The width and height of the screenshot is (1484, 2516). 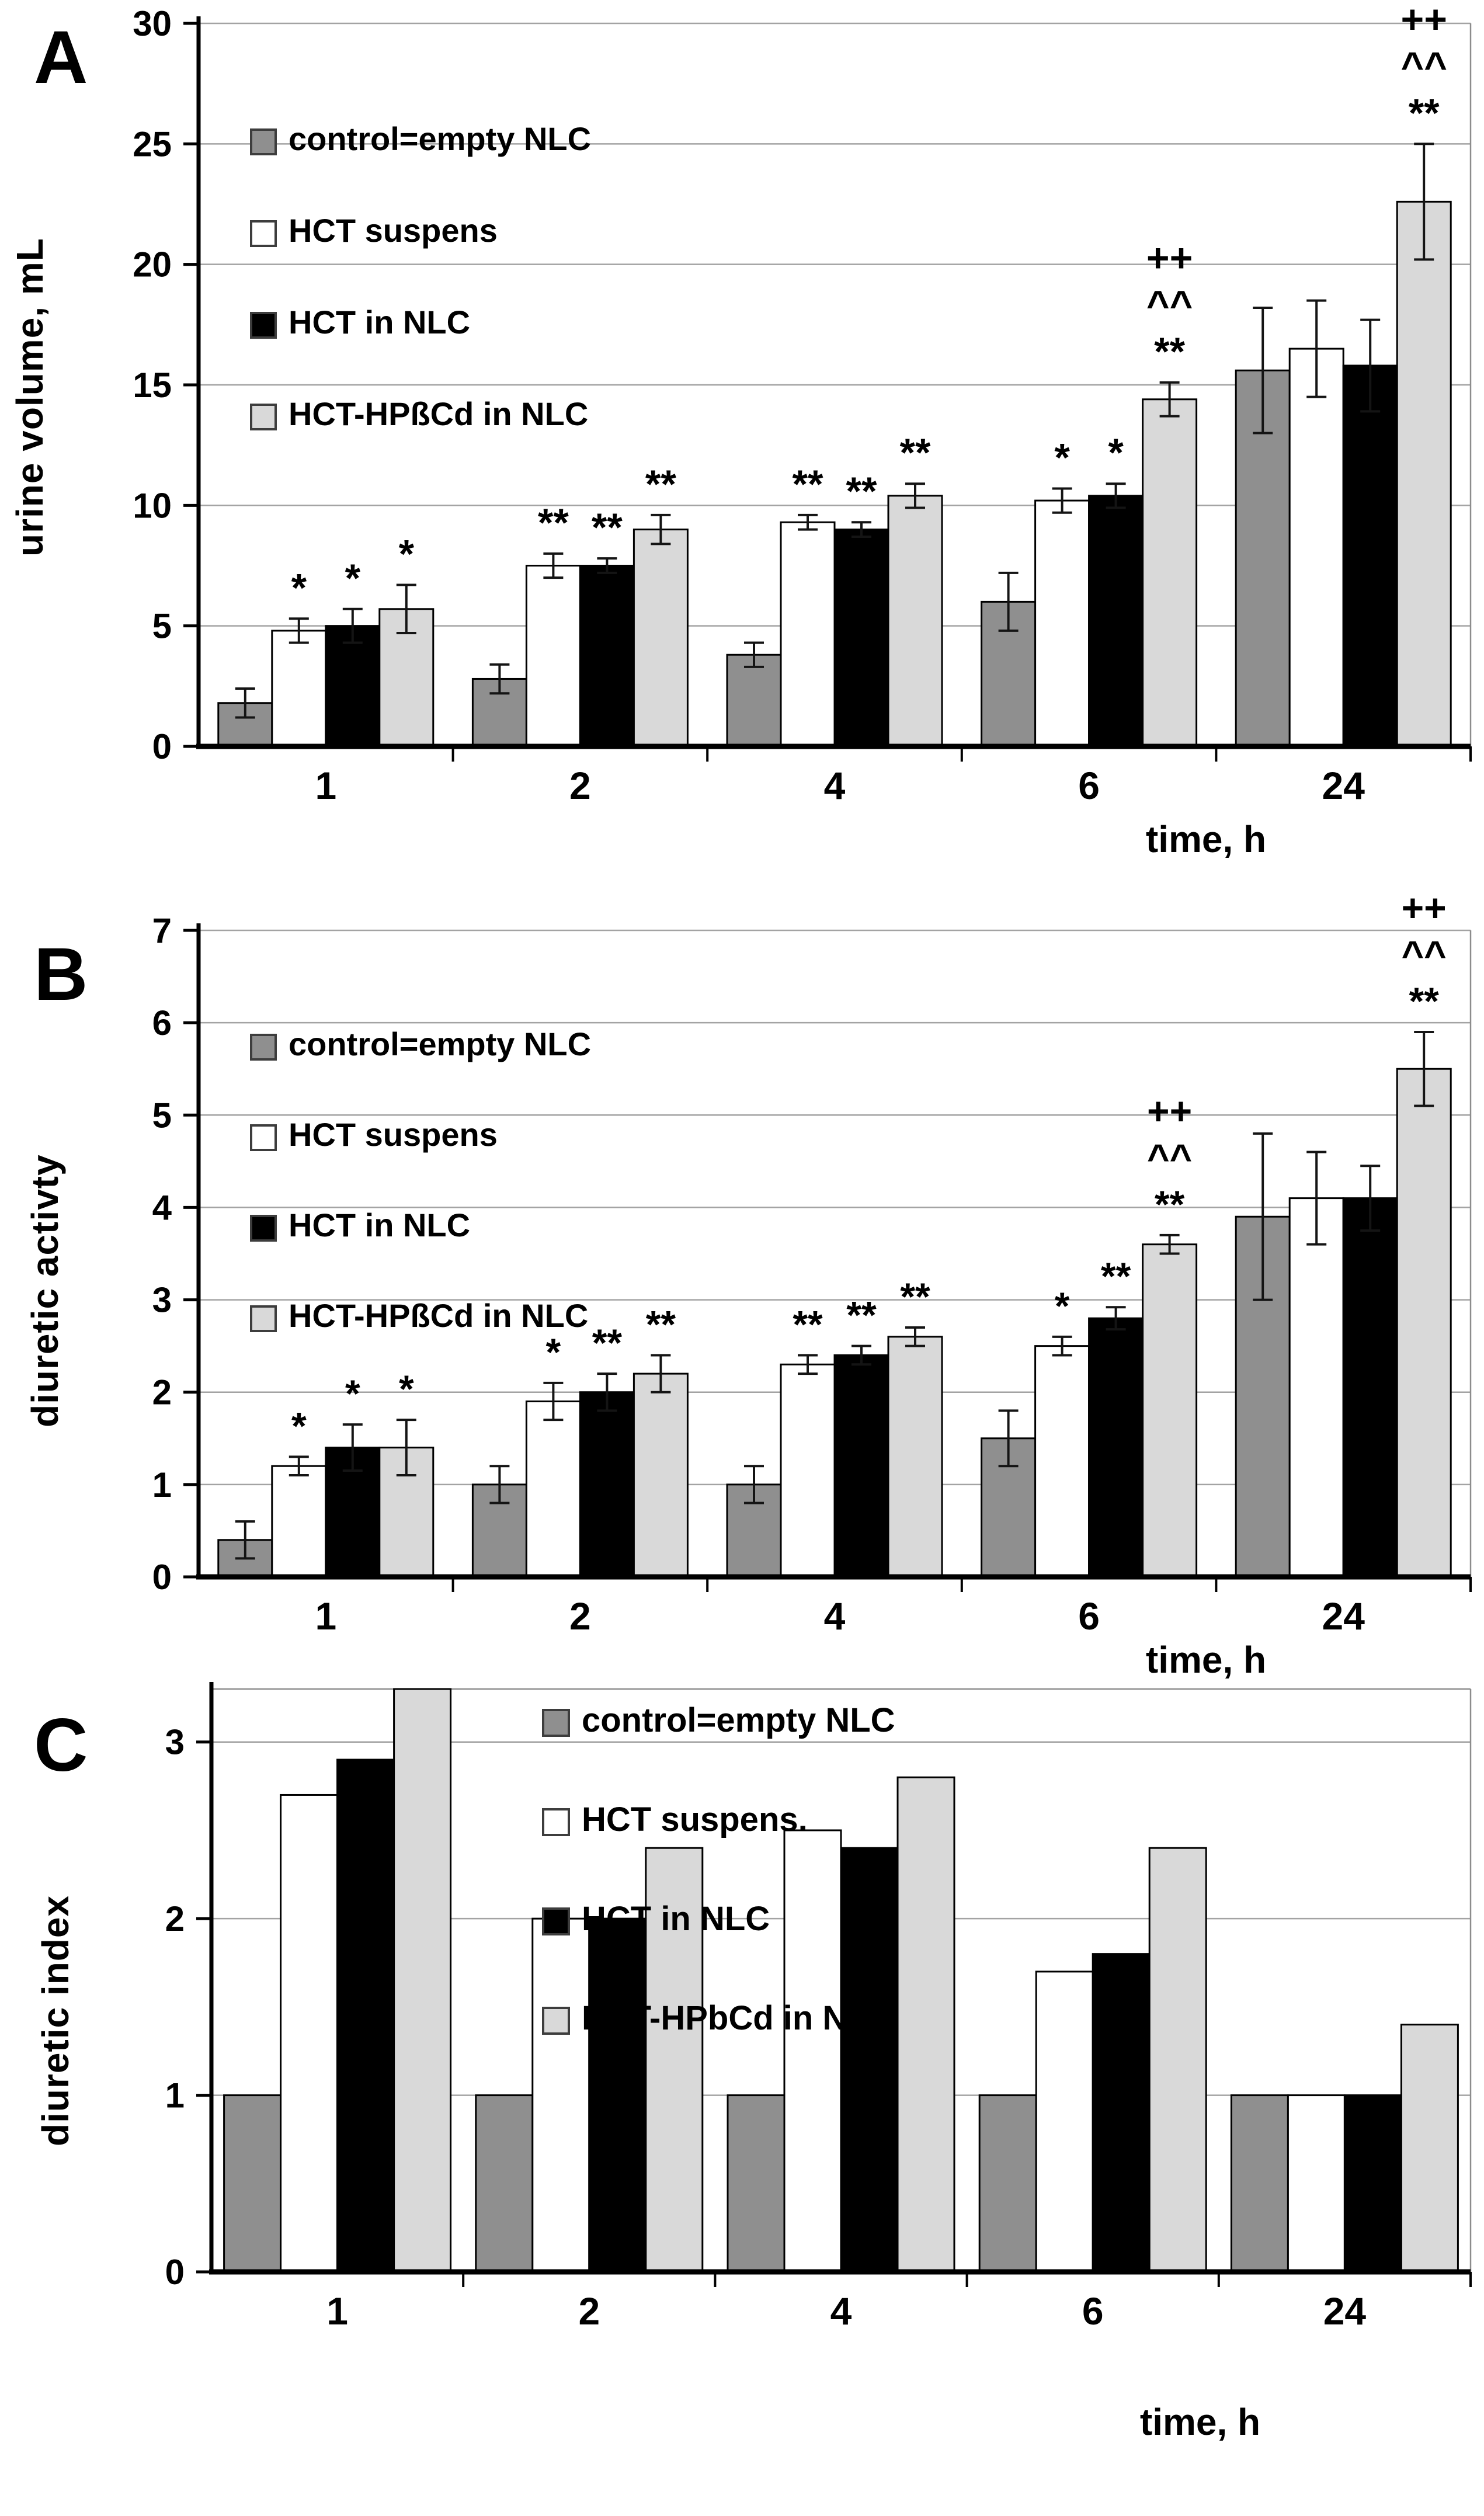 I want to click on panel-label-c: C, so click(x=61, y=1745).